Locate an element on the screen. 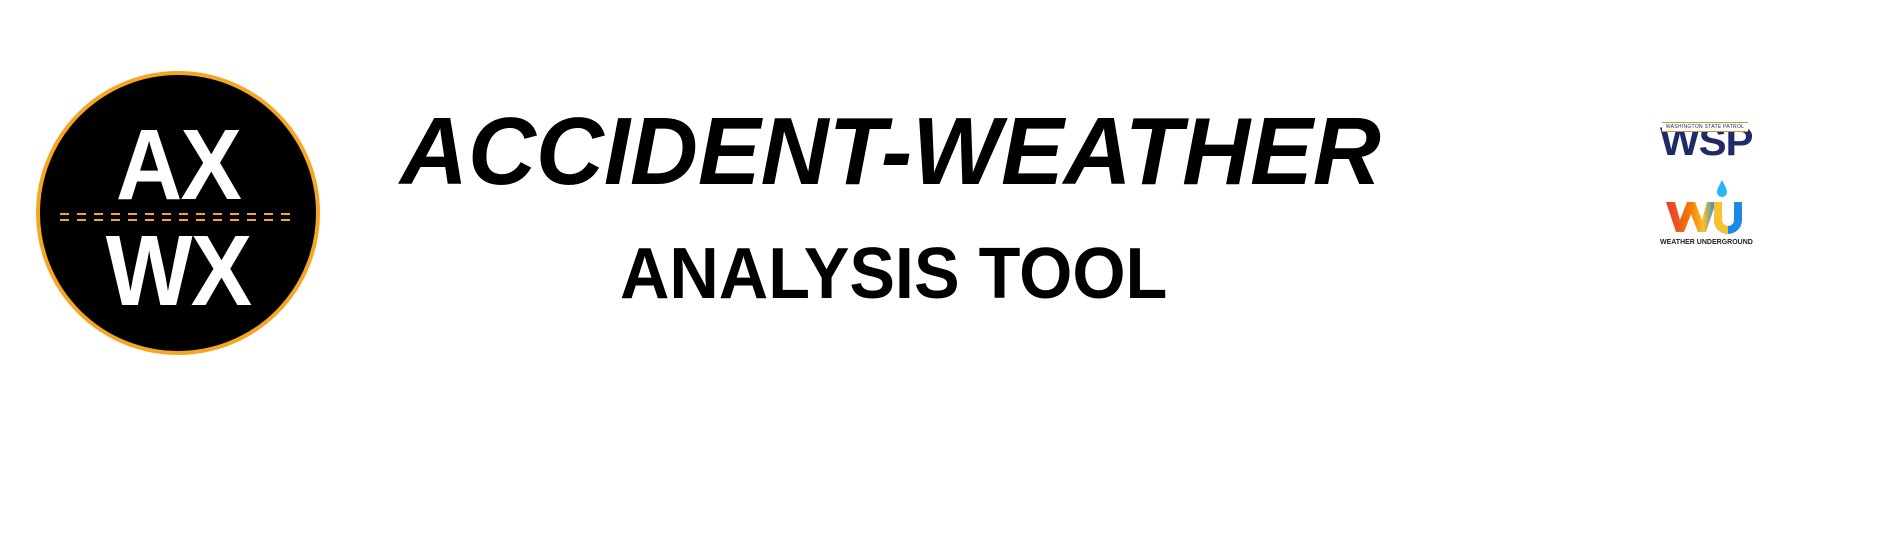 Image resolution: width=1879 pixels, height=536 pixels. logo-top-text: AX is located at coordinates (178, 165).